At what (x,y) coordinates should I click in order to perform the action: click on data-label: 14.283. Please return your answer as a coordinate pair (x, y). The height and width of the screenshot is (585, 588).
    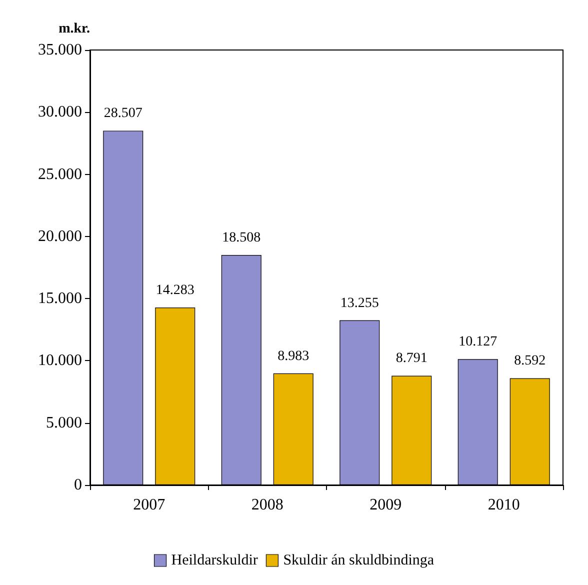
    Looking at the image, I should click on (175, 290).